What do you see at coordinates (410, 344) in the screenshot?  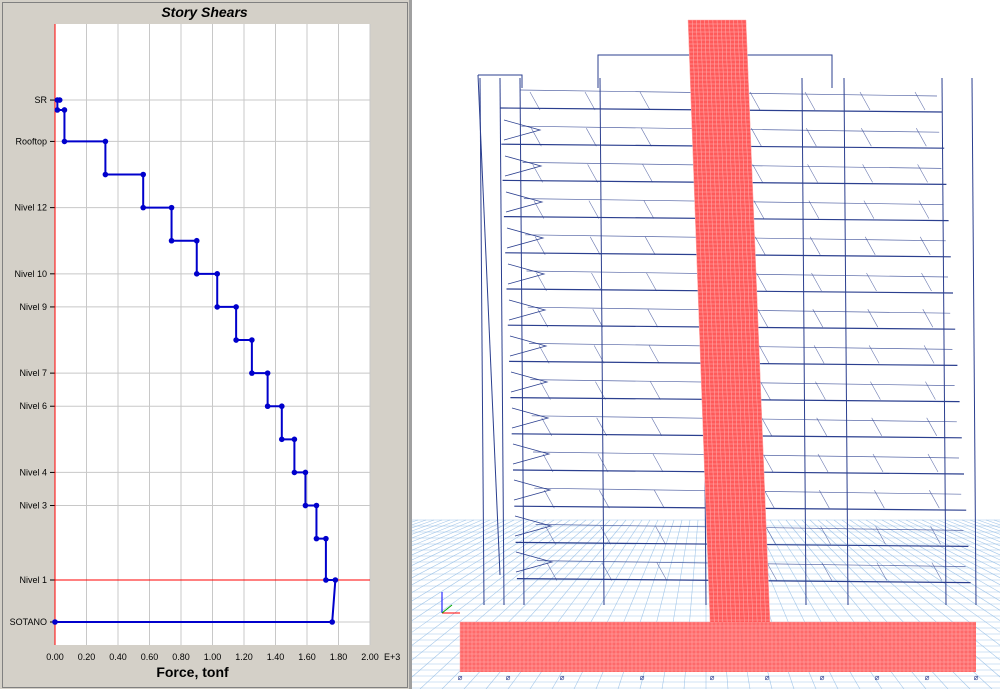 I see `pane-splitter` at bounding box center [410, 344].